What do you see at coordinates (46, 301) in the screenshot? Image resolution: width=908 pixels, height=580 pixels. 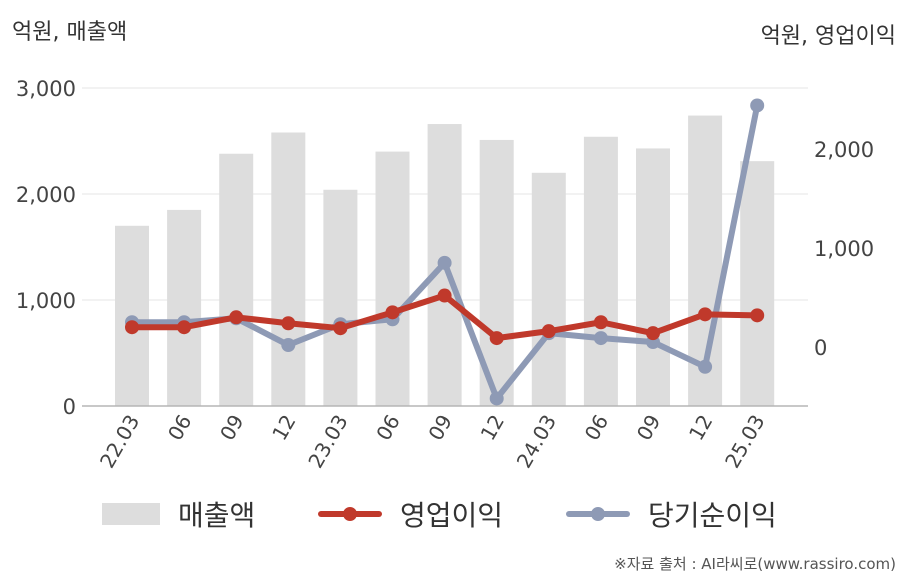 I see `left-tick-1: 1,000` at bounding box center [46, 301].